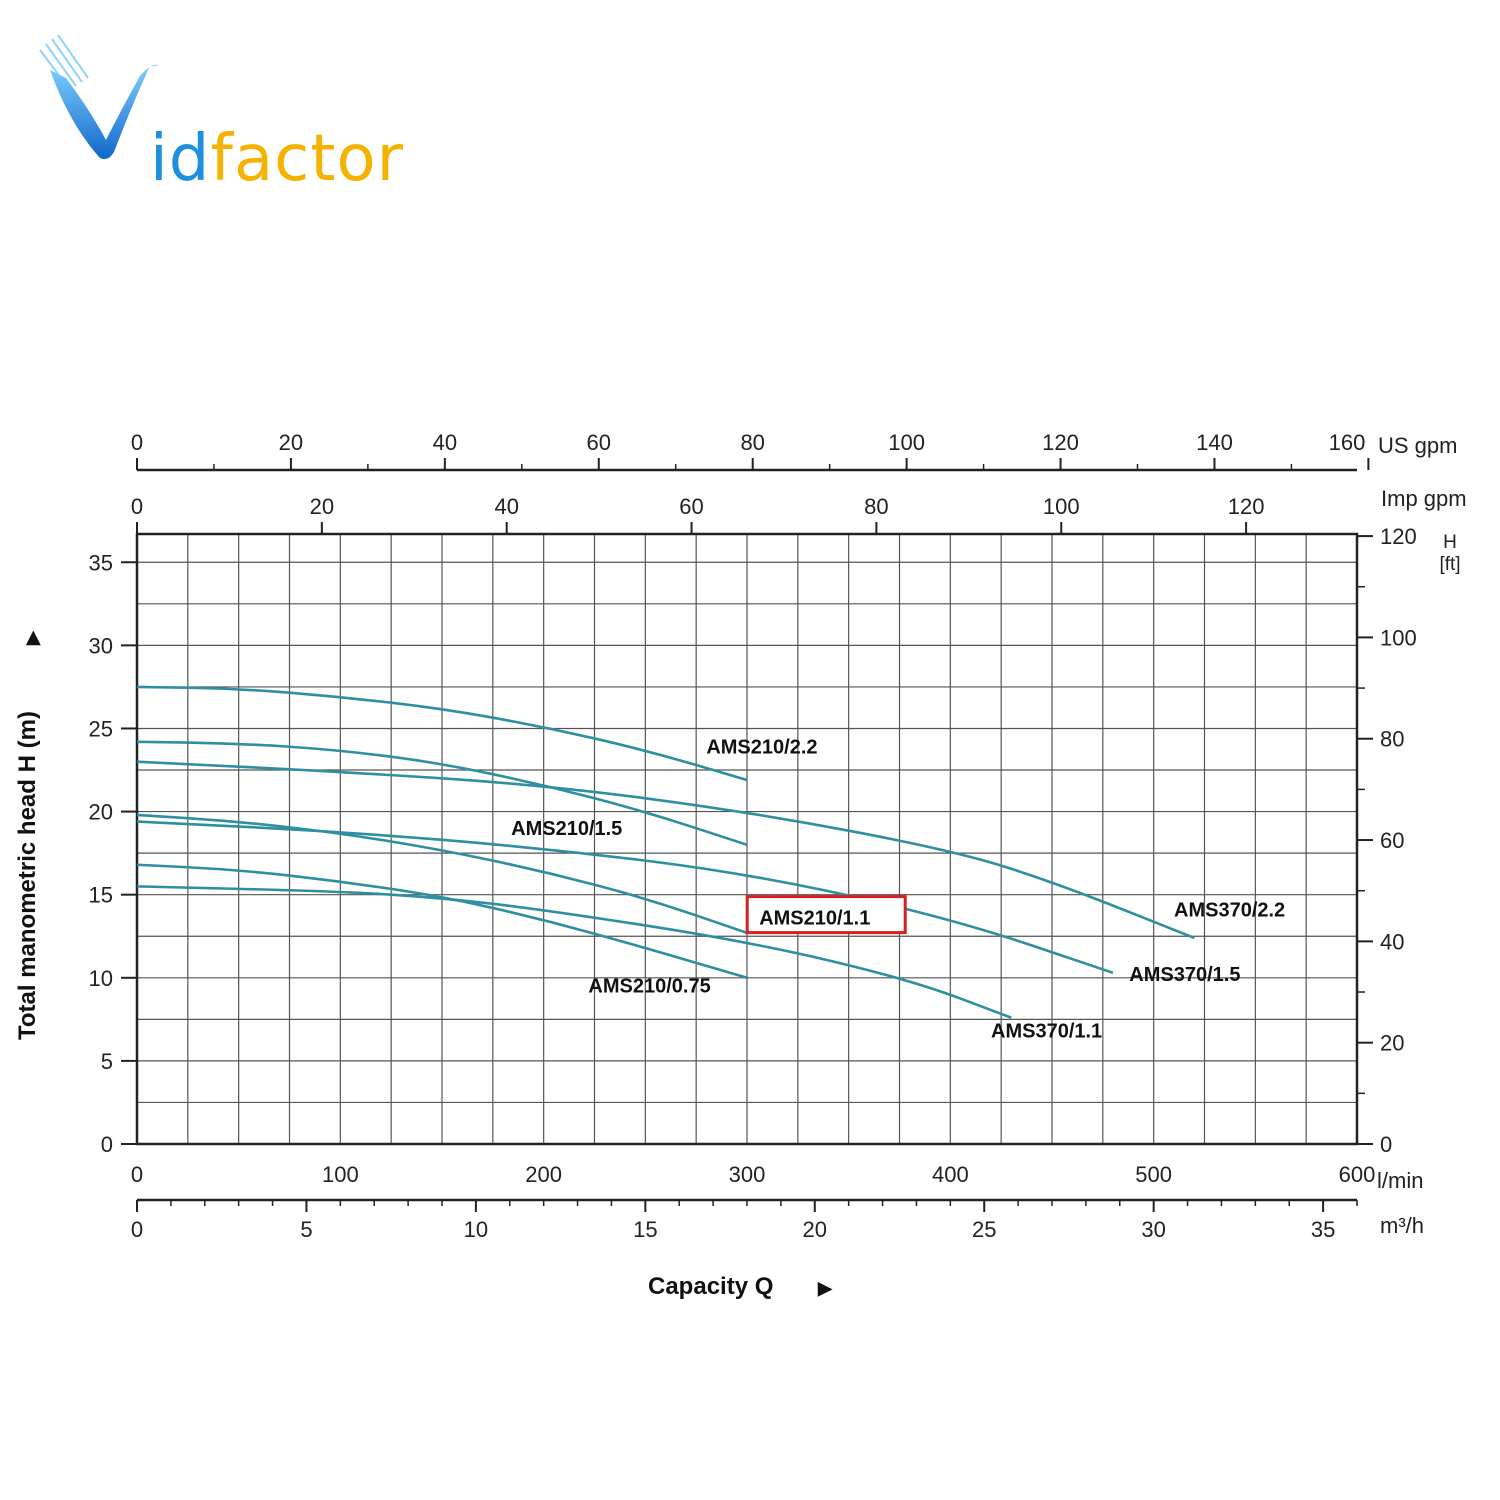 This screenshot has width=1500, height=1500. Describe the element at coordinates (137, 442) in the screenshot. I see `usgpm-tick-label: 0` at that location.